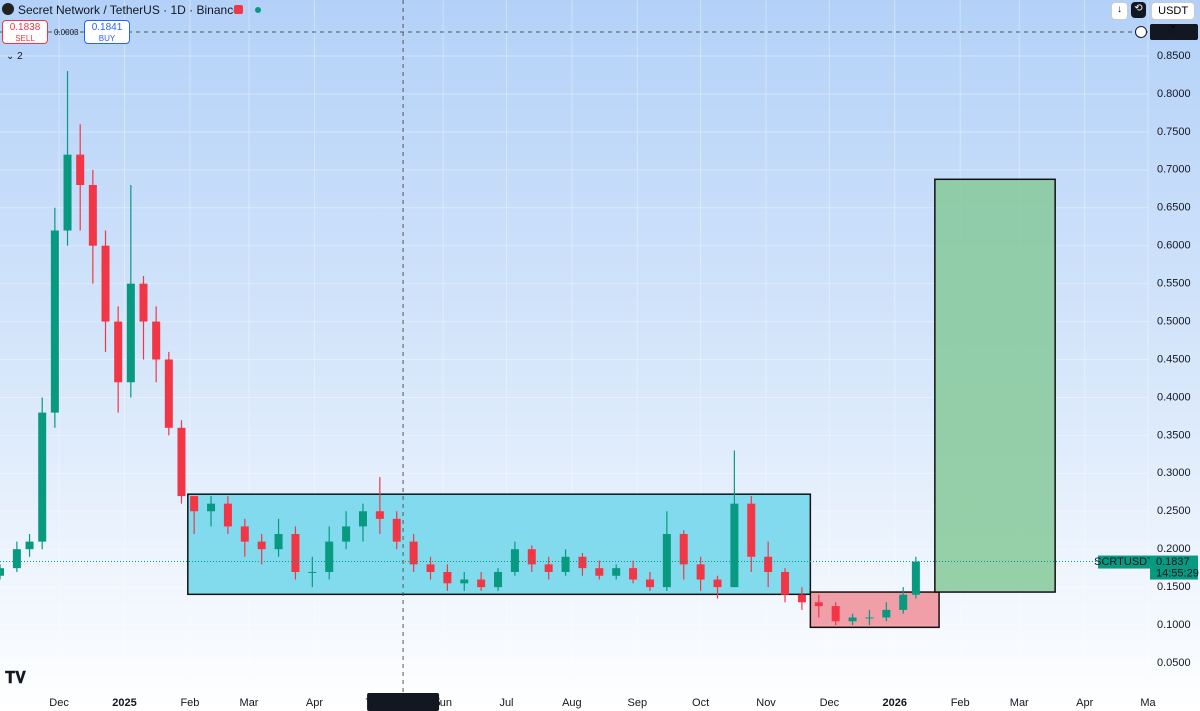  What do you see at coordinates (1174, 132) in the screenshot?
I see `y-tick-label: 0.7500` at bounding box center [1174, 132].